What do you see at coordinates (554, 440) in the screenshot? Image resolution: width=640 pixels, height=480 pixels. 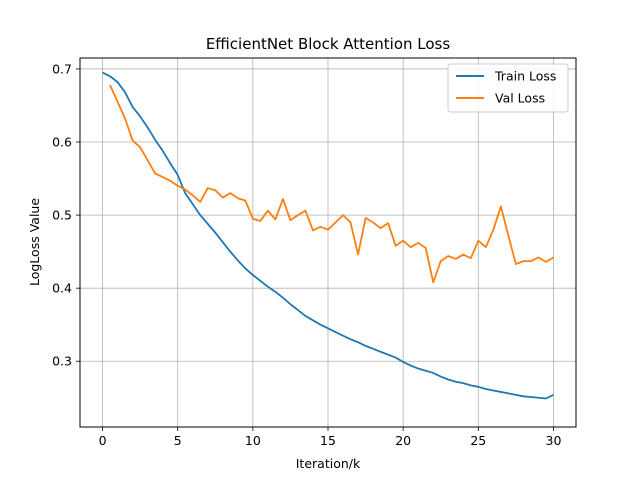 I see `x-tick-label: 30` at bounding box center [554, 440].